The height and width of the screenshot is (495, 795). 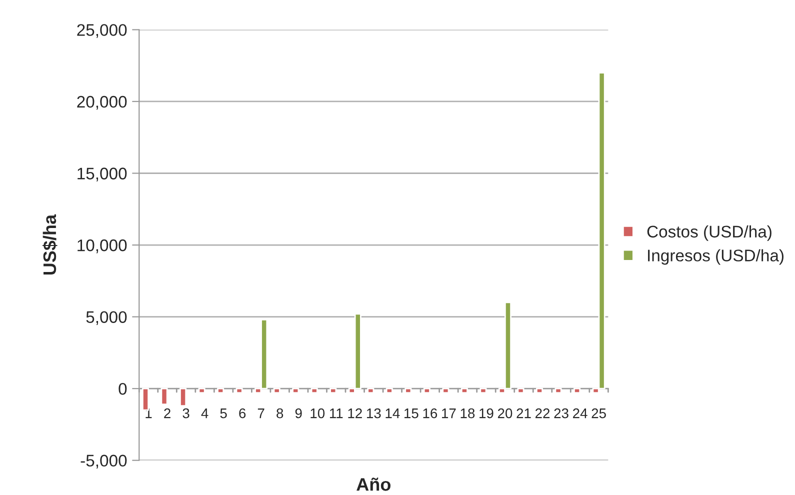 What do you see at coordinates (102, 175) in the screenshot?
I see `y-tick-label: 15,000` at bounding box center [102, 175].